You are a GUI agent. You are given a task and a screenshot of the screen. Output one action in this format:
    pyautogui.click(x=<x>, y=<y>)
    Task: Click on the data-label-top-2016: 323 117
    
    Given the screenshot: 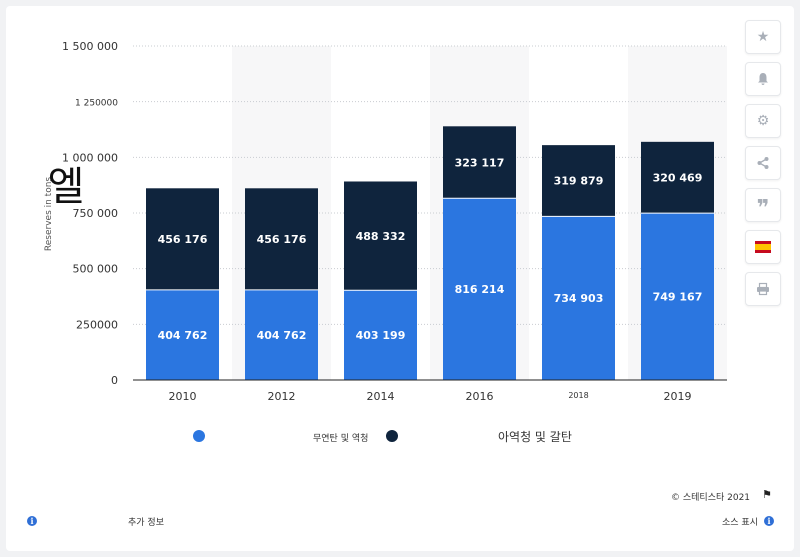 What is the action you would take?
    pyautogui.click(x=480, y=162)
    